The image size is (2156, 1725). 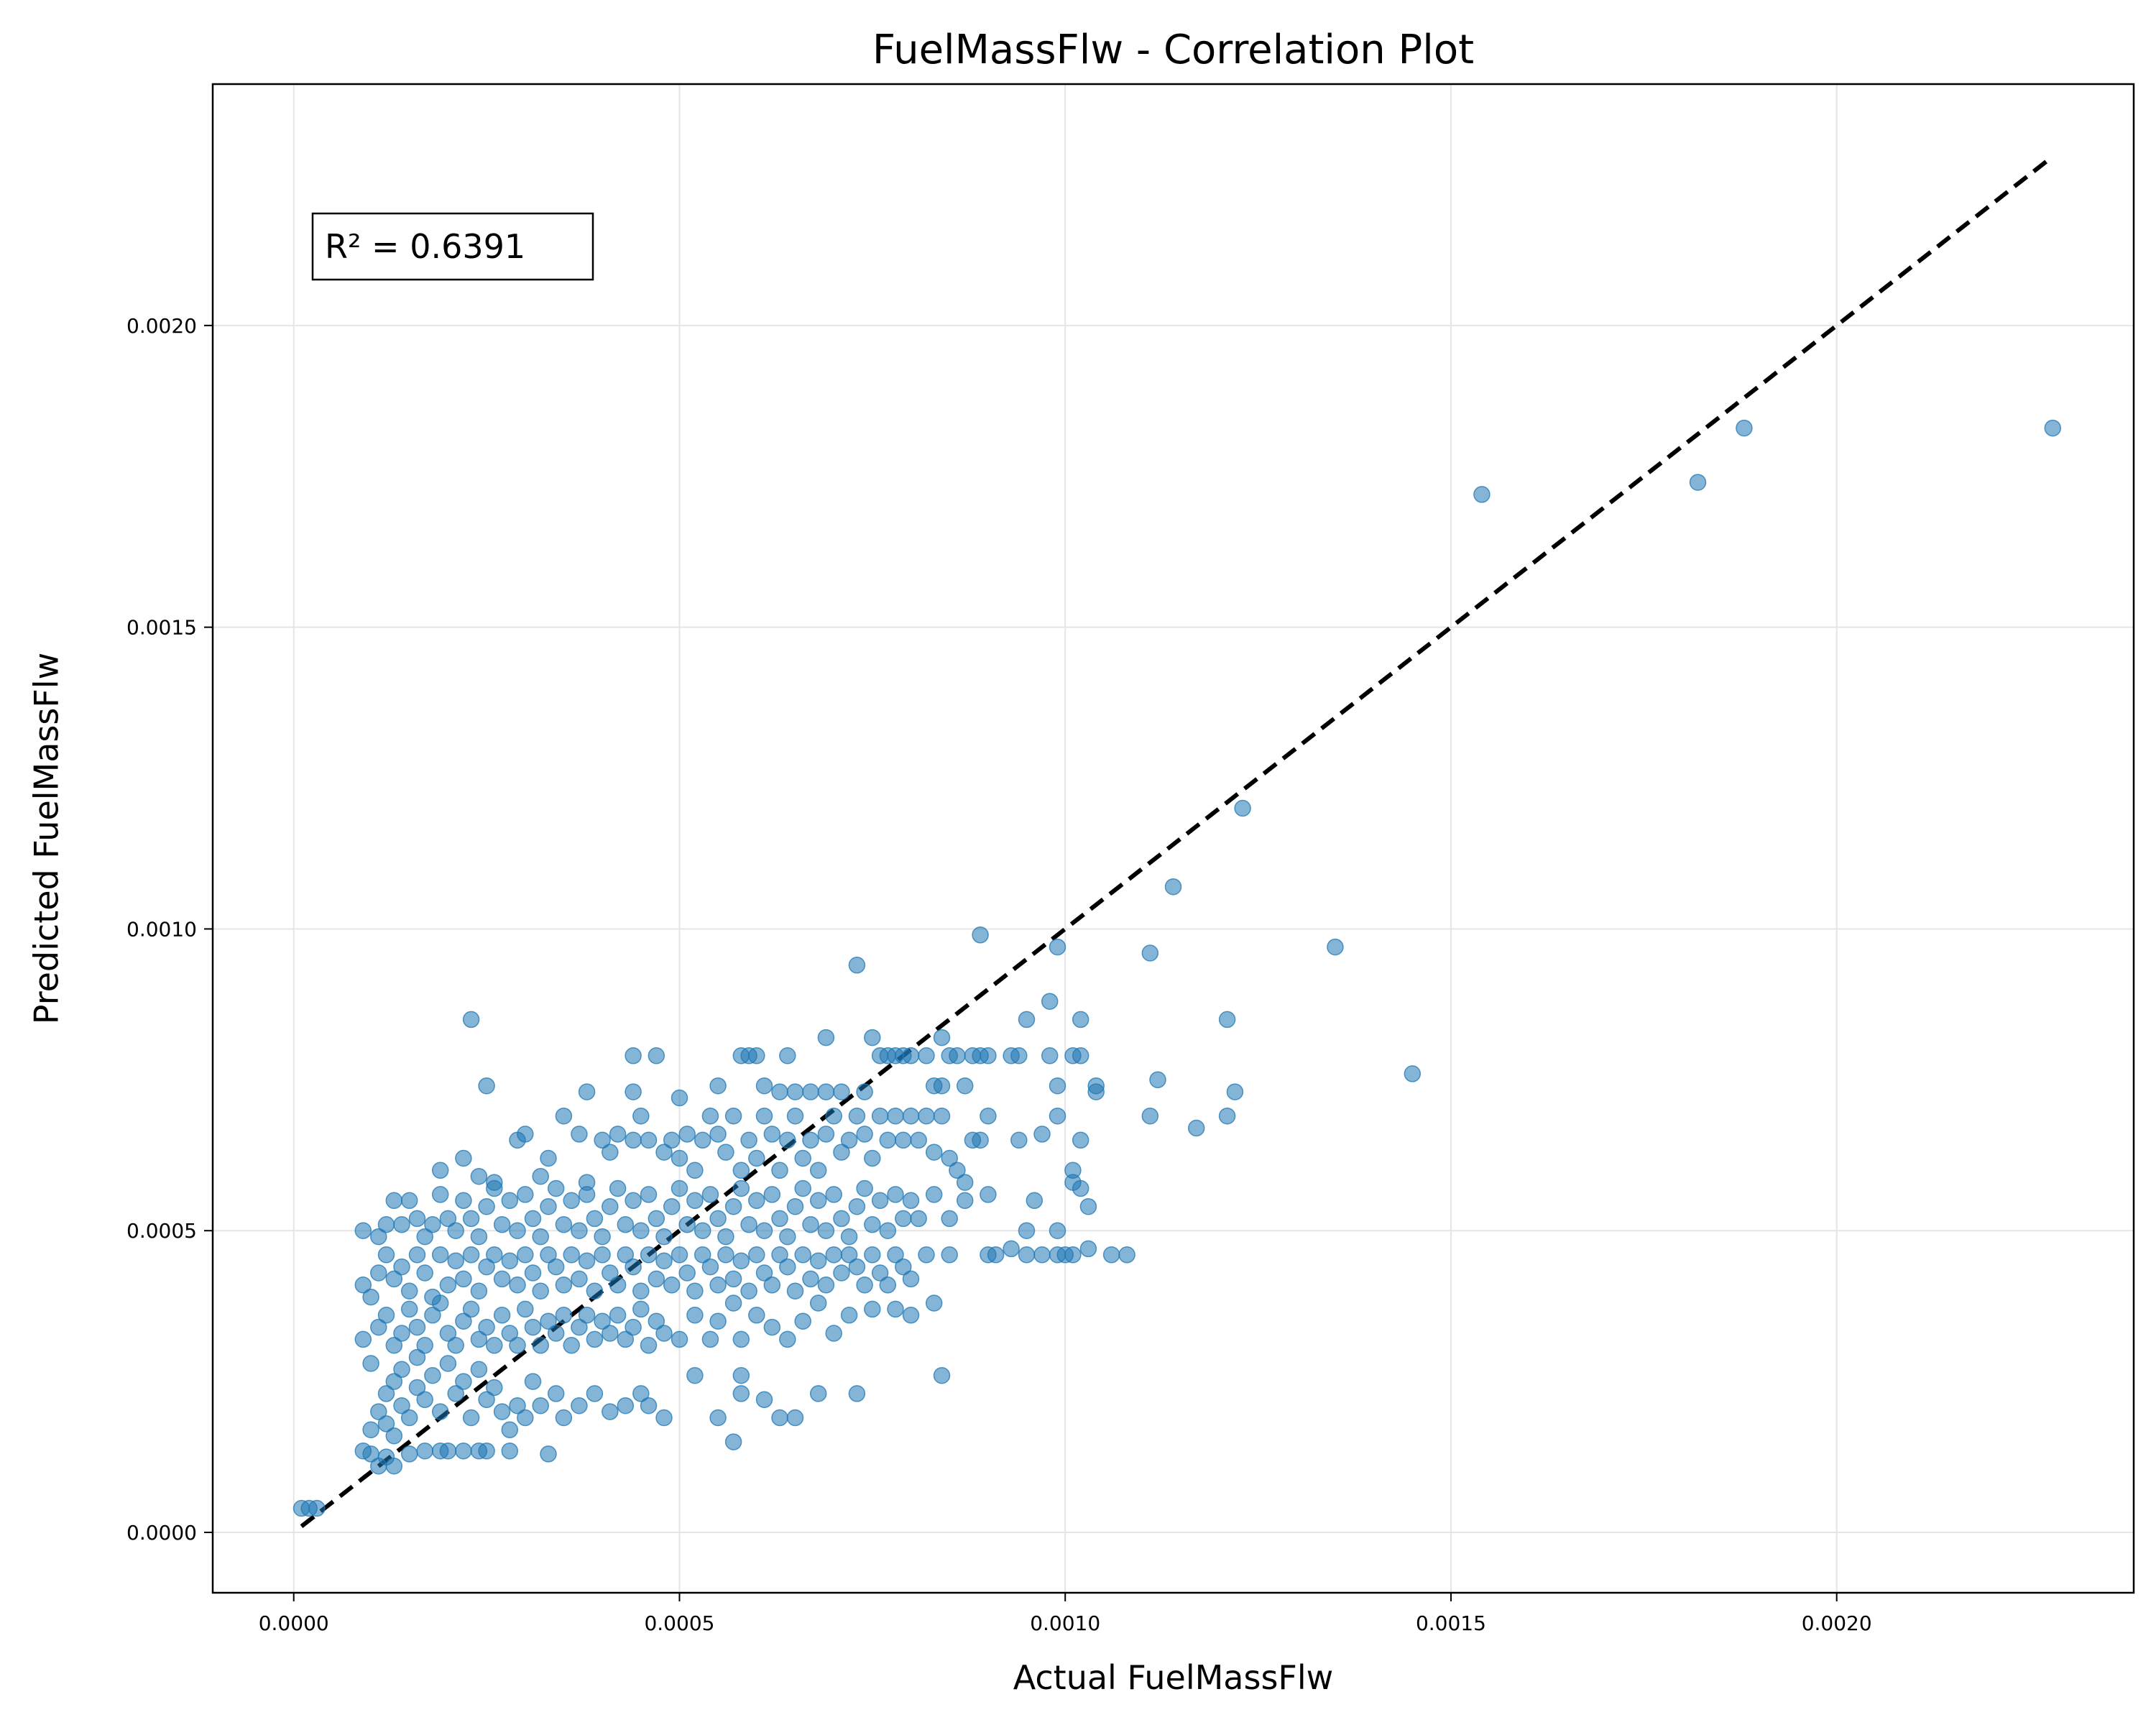 I want to click on y-axis-label: Predicted FuelMassFlw, so click(x=47, y=838).